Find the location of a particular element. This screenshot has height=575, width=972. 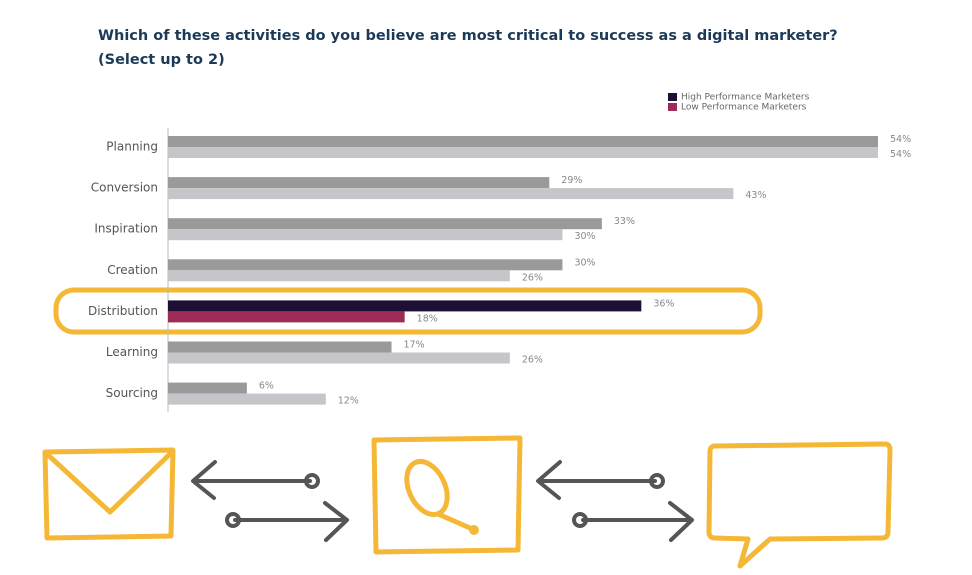

category-label: Distribution is located at coordinates (123, 311).